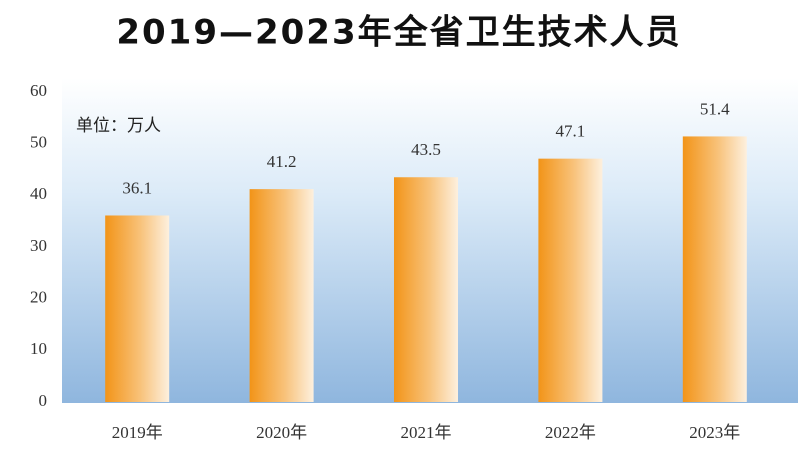  I want to click on data-label: 41.2, so click(282, 161).